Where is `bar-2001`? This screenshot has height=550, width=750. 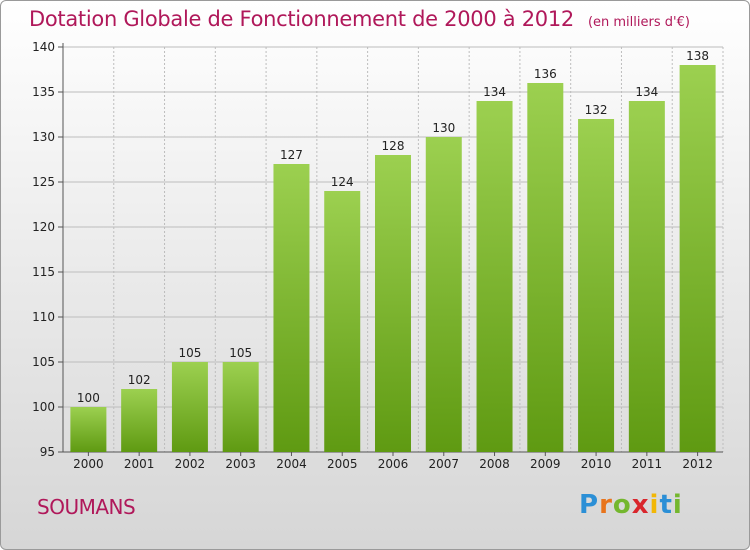 bar-2001 is located at coordinates (139, 420).